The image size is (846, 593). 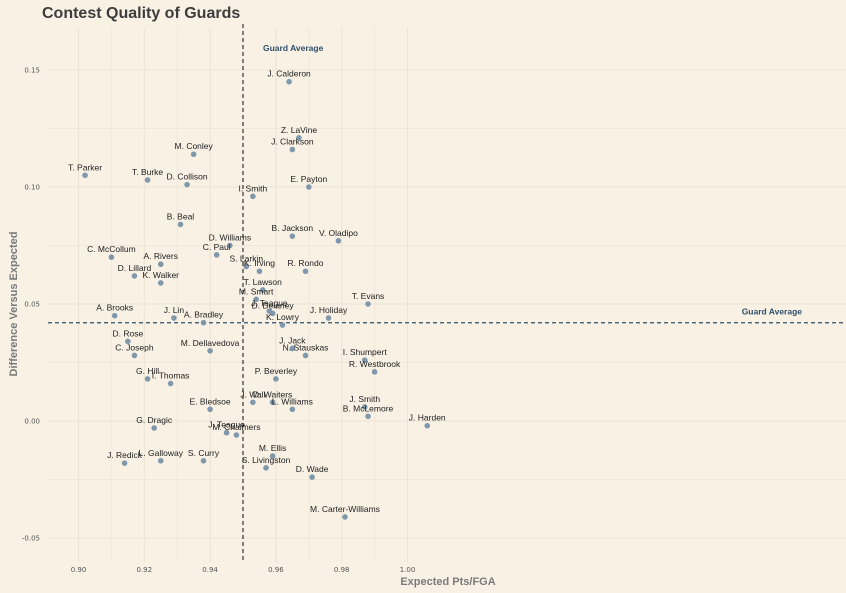 What do you see at coordinates (259, 263) in the screenshot?
I see `data-point-label: K. Irving` at bounding box center [259, 263].